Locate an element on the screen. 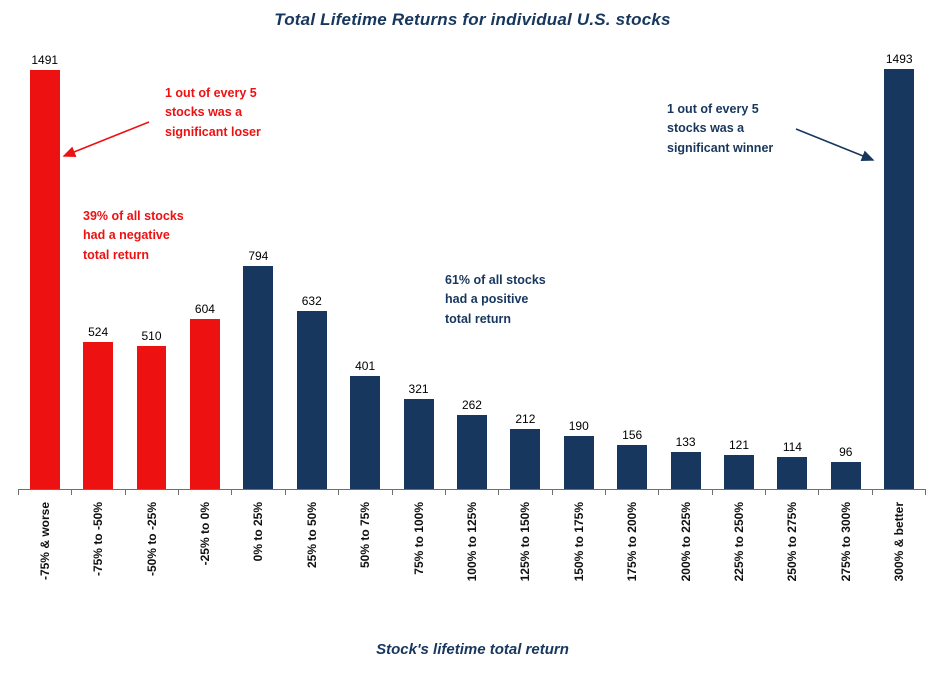 The image size is (945, 675). bar-group: 96 is located at coordinates (845, 467).